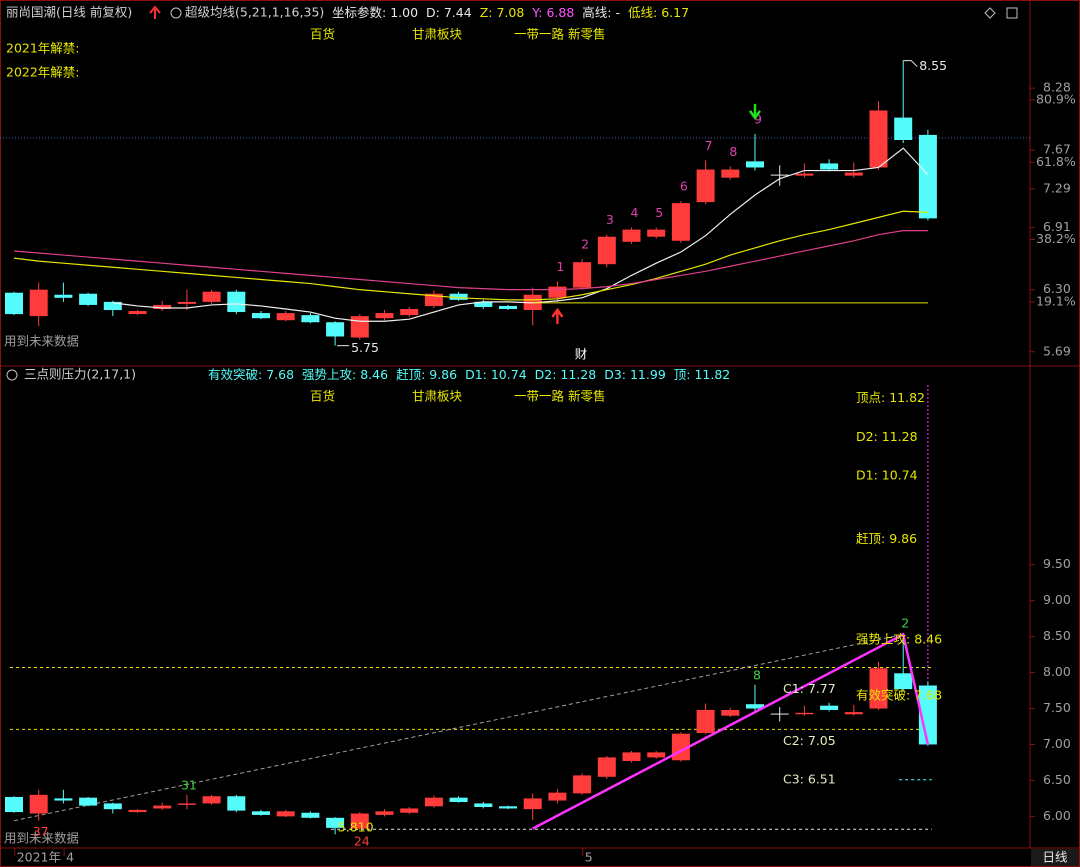 The width and height of the screenshot is (1080, 867). I want to click on maximize-icon, so click(1012, 13).